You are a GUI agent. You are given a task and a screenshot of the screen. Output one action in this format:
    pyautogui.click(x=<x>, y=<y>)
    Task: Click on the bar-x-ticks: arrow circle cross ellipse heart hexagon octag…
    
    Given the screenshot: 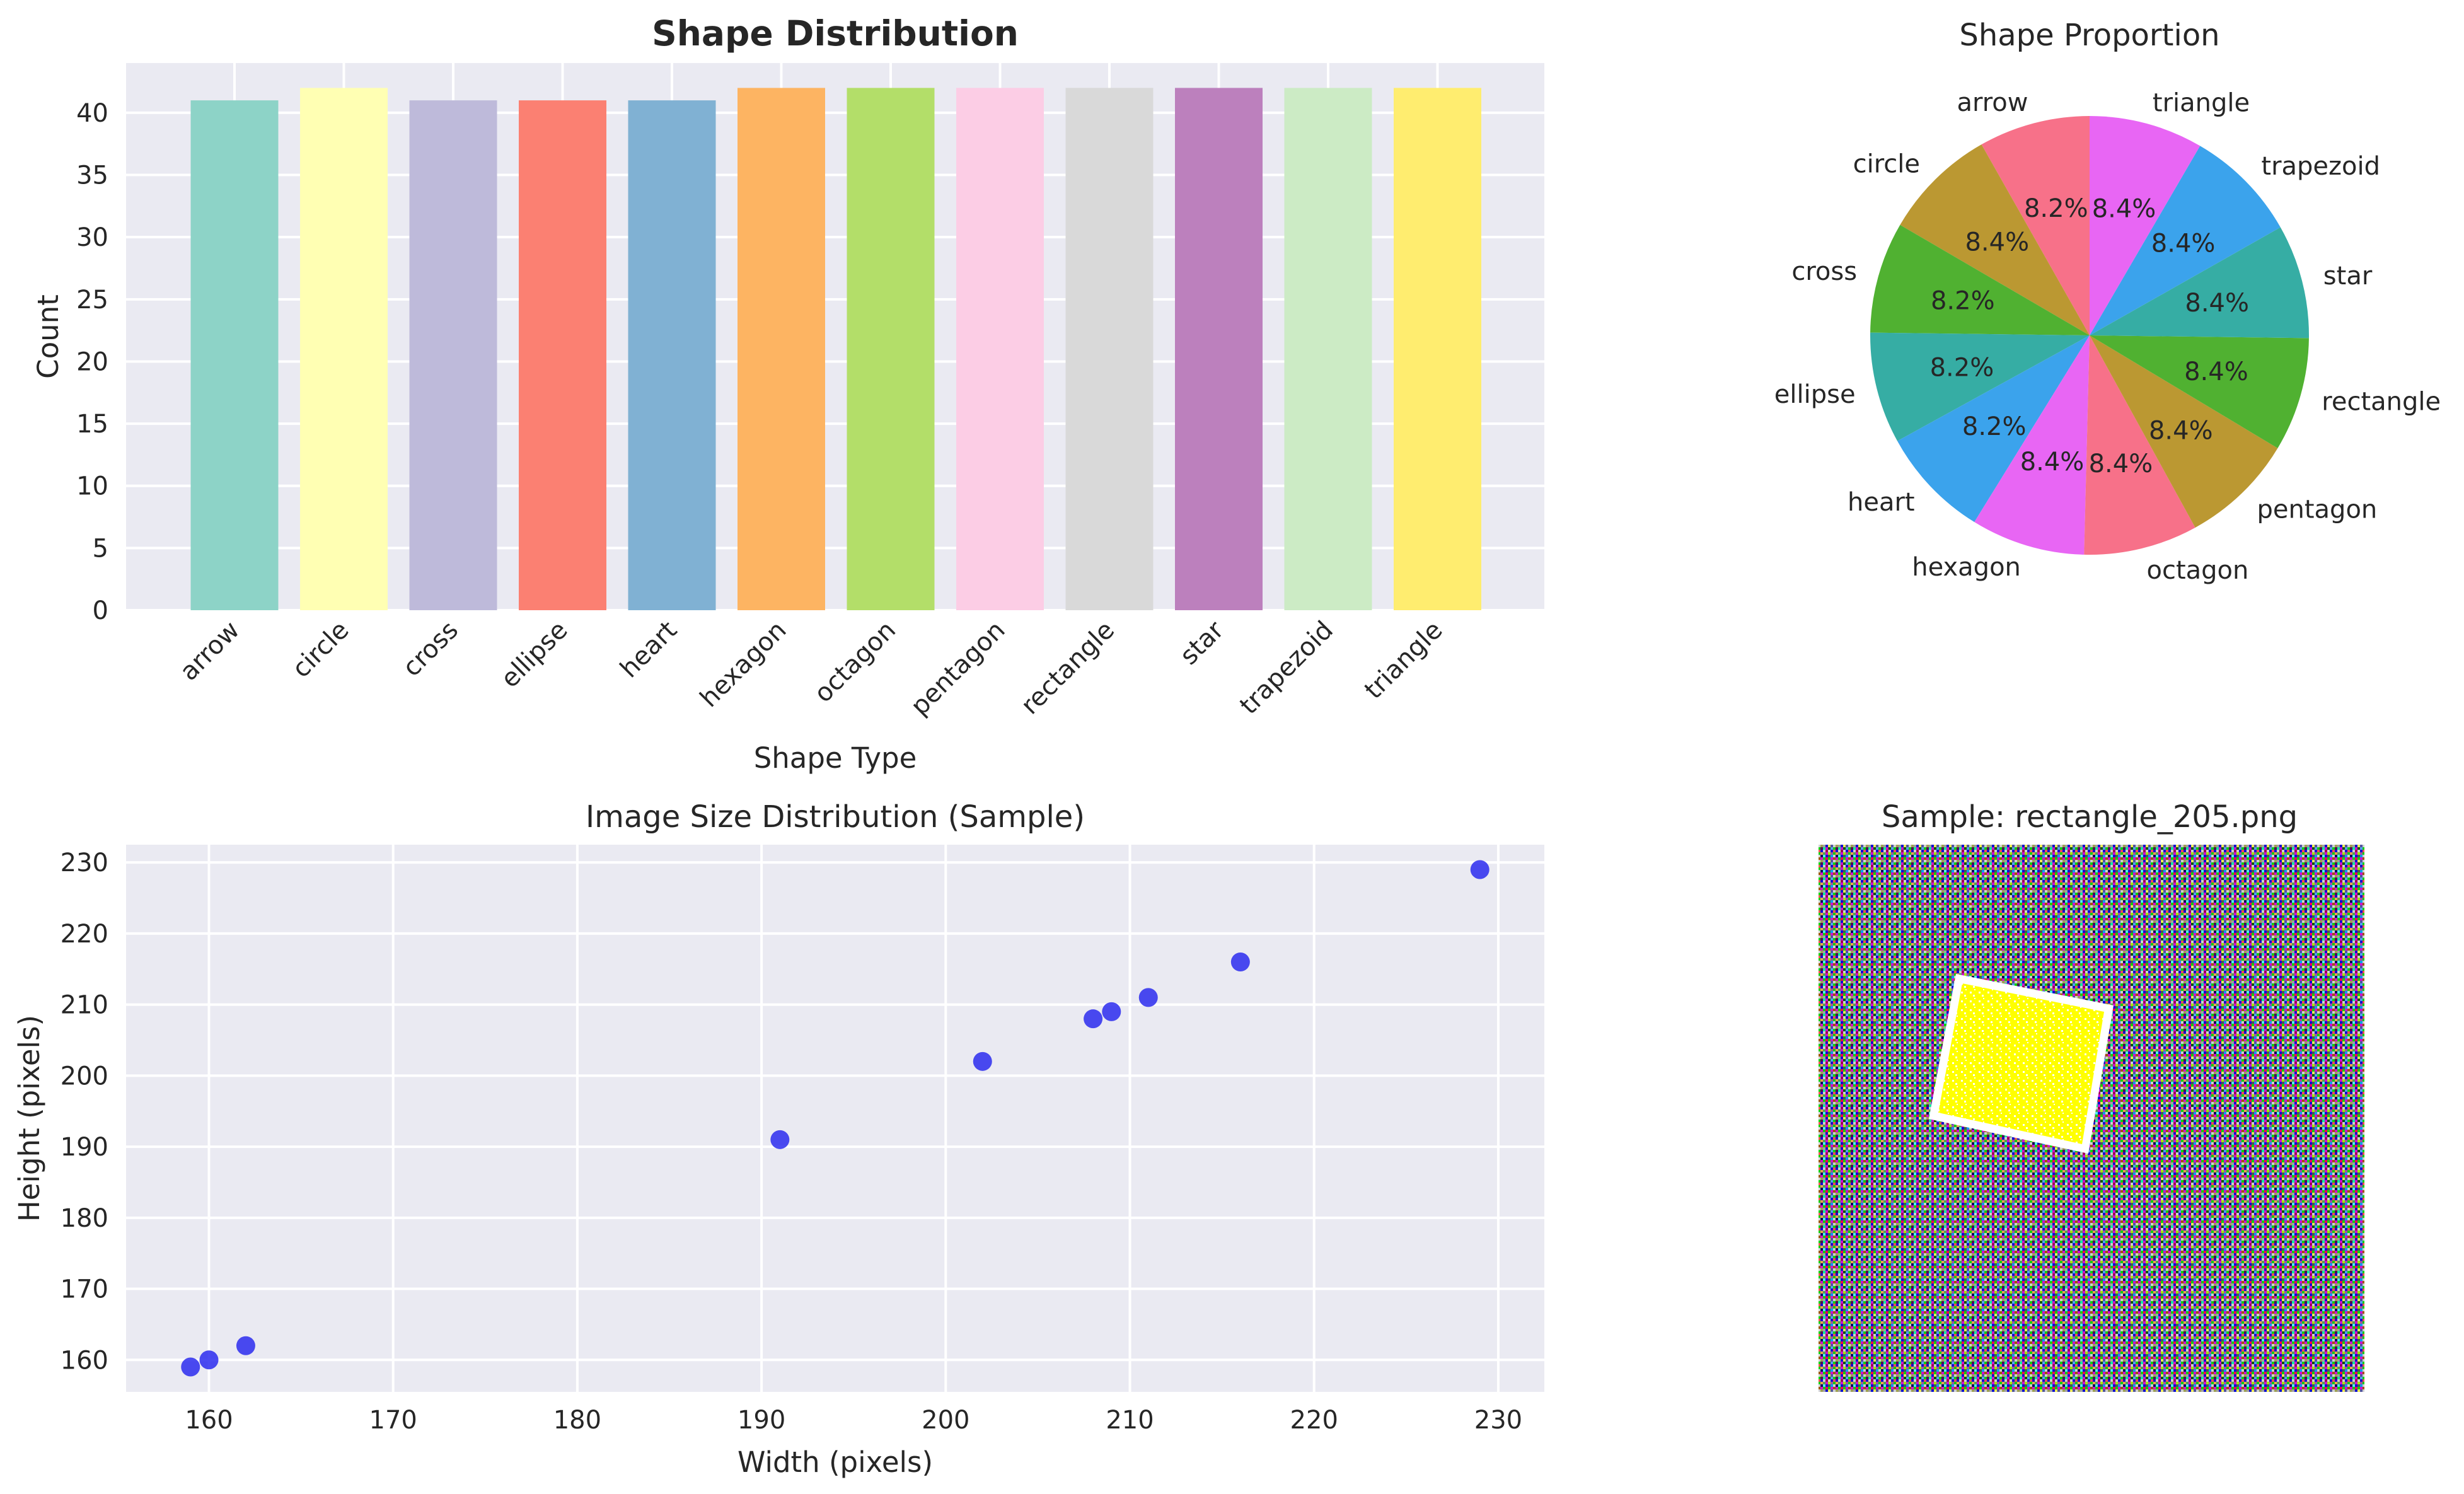 What is the action you would take?
    pyautogui.click(x=812, y=668)
    